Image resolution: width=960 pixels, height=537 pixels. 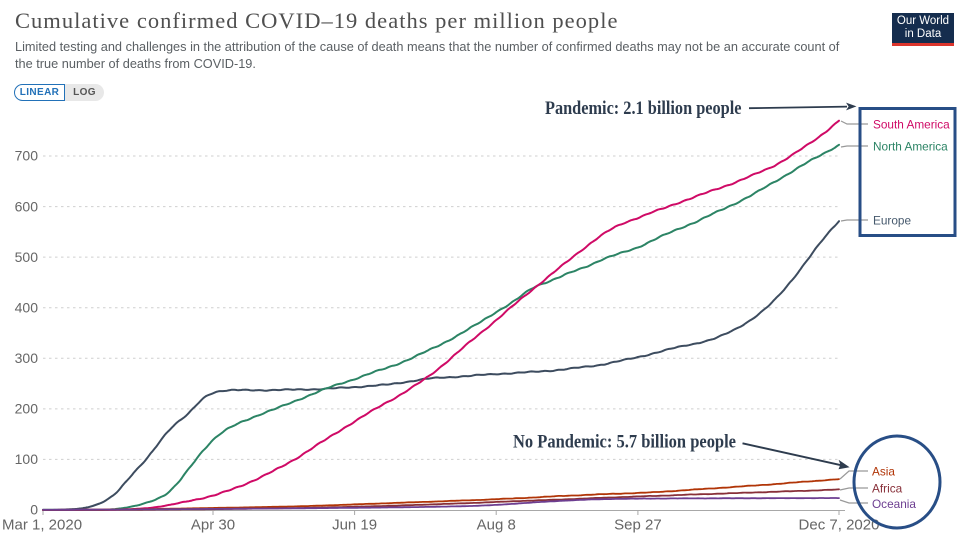 I want to click on svg-text: Oceania, so click(x=894, y=504).